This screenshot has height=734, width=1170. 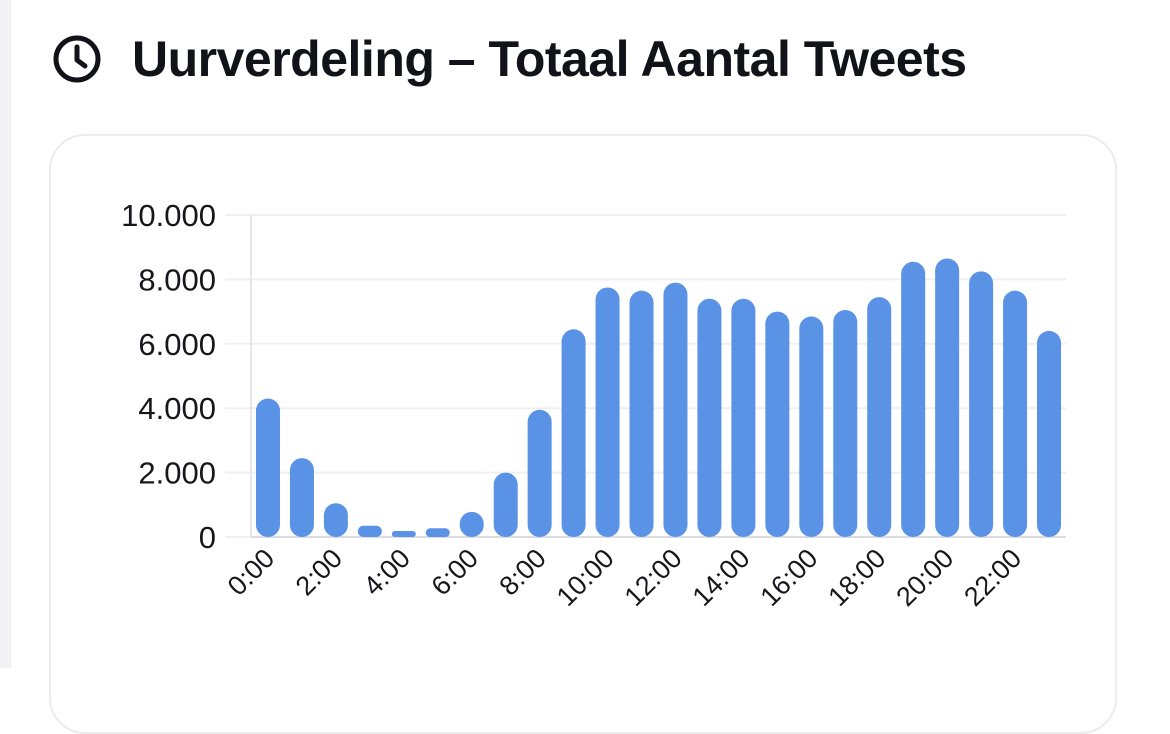 I want to click on x-tick-label: 16:00, so click(x=789, y=577).